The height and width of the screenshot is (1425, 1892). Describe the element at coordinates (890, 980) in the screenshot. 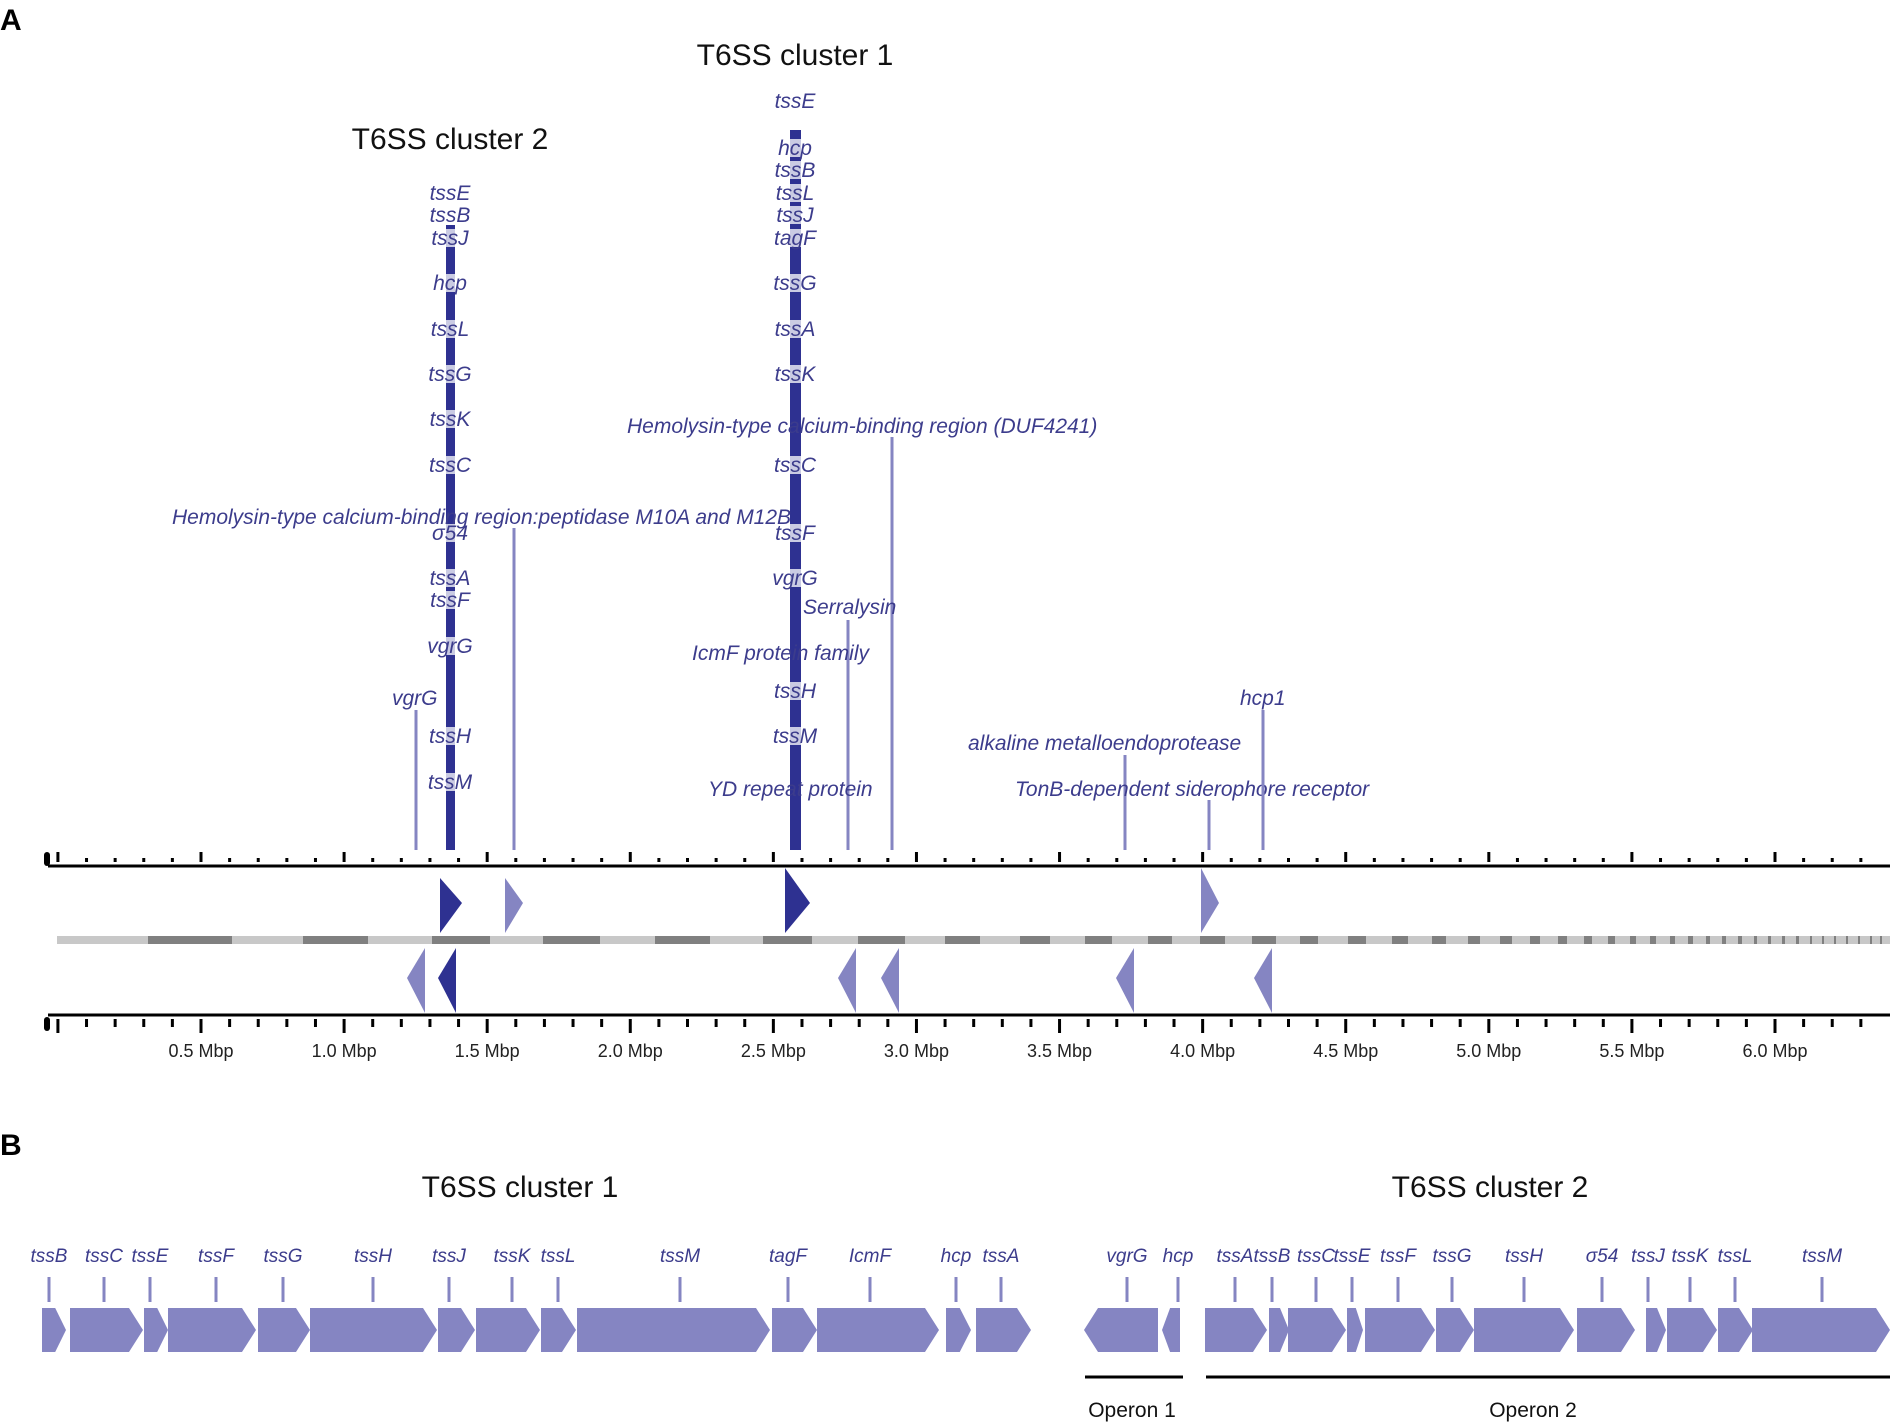

I see `rev-arrow-duf4241` at that location.